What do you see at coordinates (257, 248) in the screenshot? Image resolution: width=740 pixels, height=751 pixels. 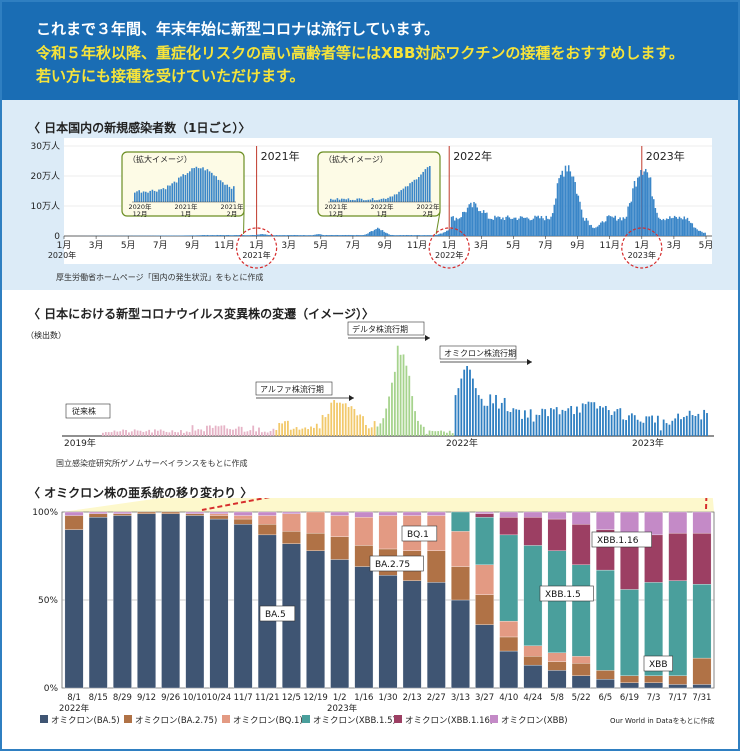 I see `year-highlight-circle` at bounding box center [257, 248].